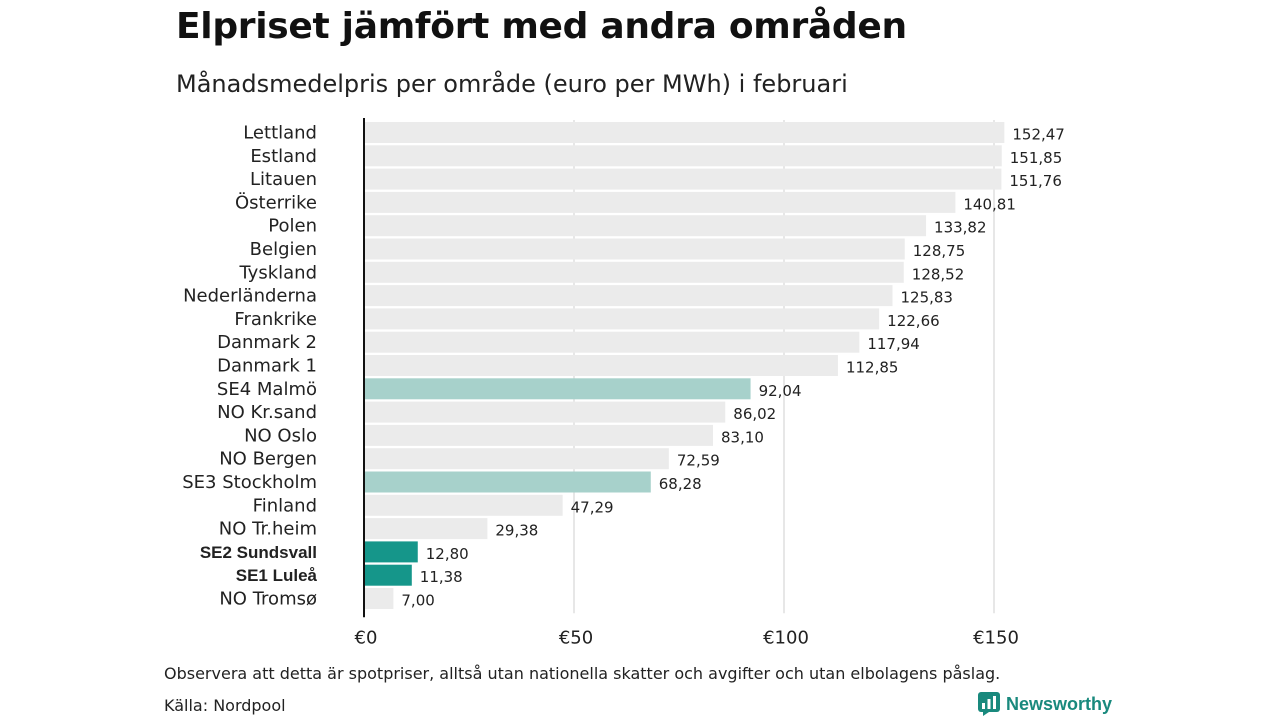 The width and height of the screenshot is (1280, 720). Describe the element at coordinates (275, 319) in the screenshot. I see `category-label: Frankrike` at that location.